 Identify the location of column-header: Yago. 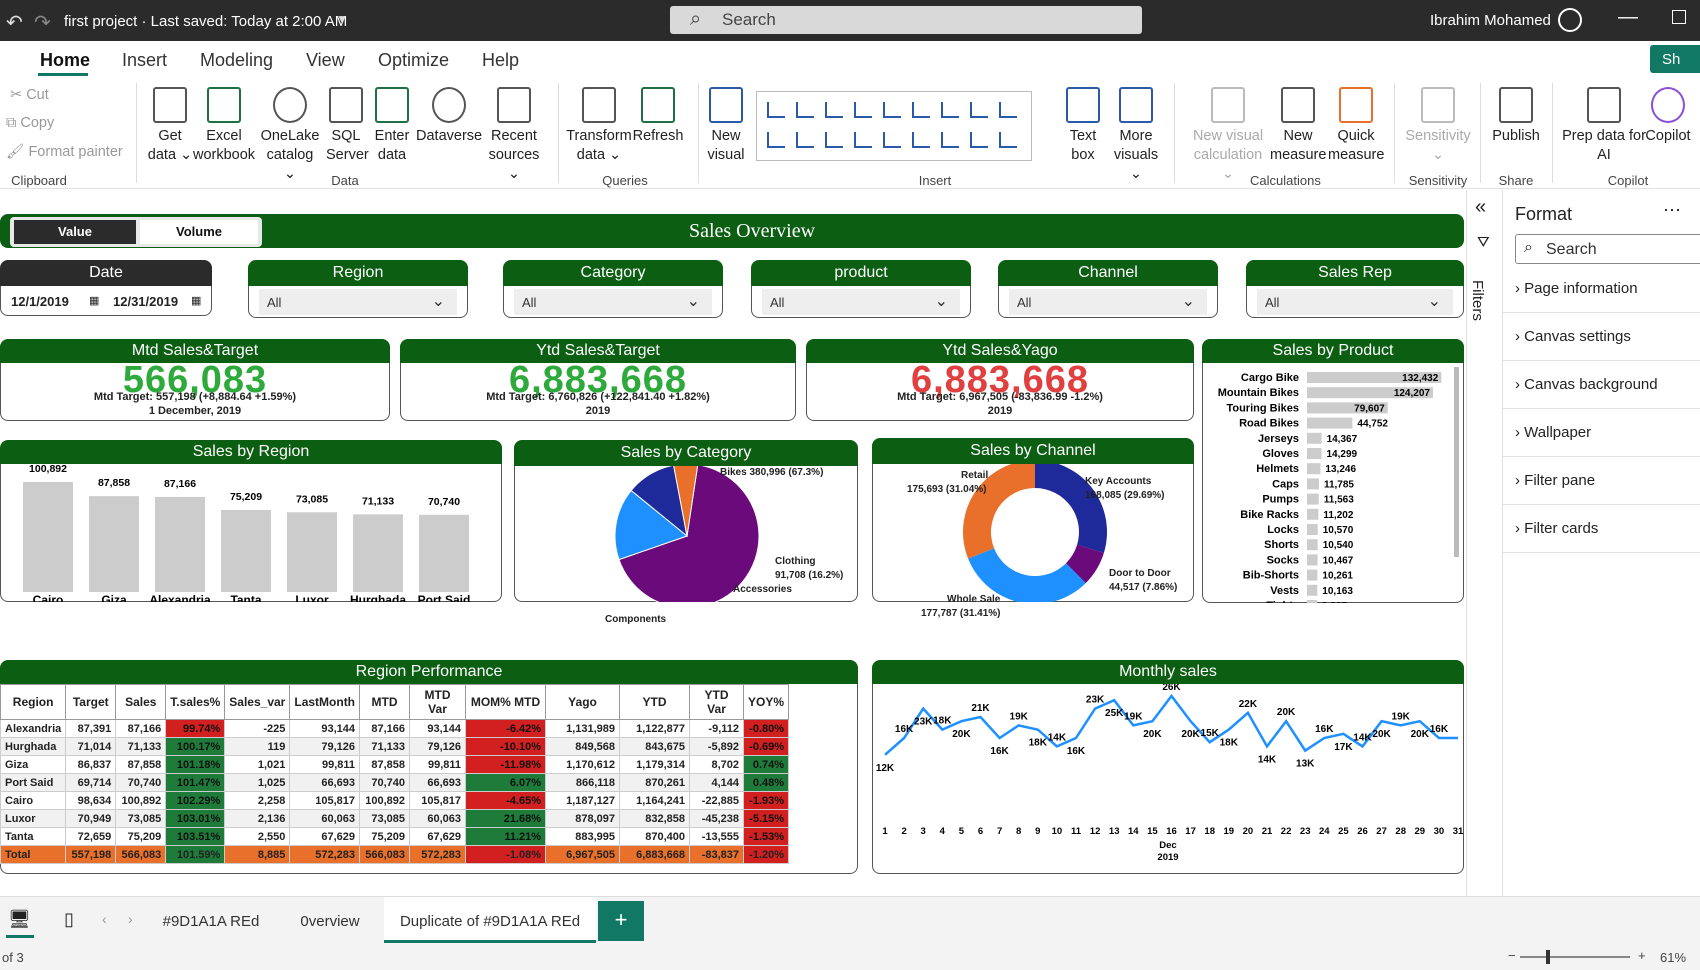
(583, 702).